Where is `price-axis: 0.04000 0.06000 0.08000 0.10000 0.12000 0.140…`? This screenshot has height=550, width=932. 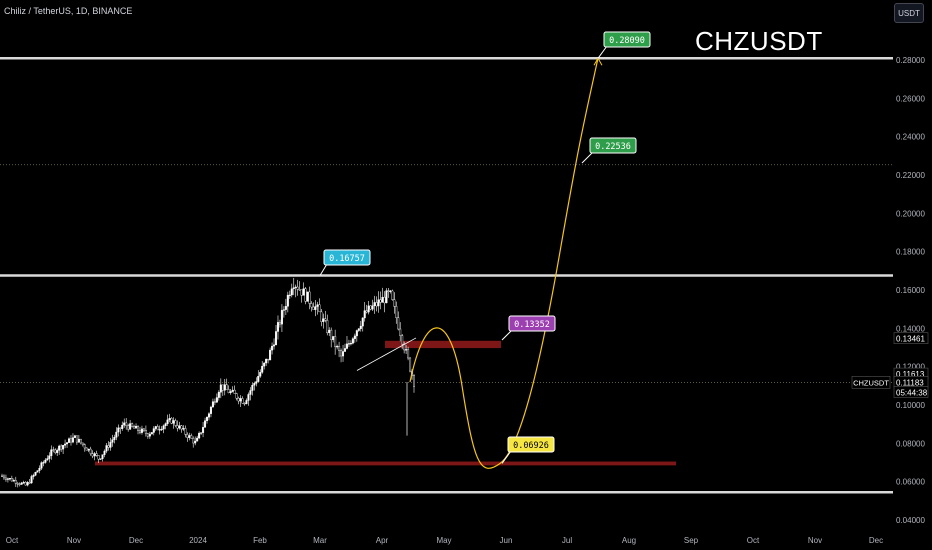
price-axis: 0.04000 0.06000 0.08000 0.10000 0.12000 0.140… is located at coordinates (890, 290).